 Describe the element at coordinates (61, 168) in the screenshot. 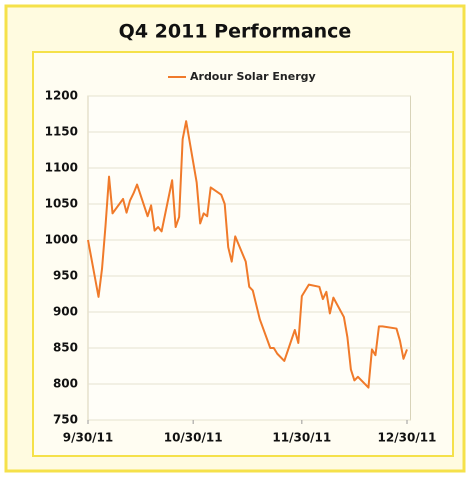

I see `y-tick-label: 1100` at that location.